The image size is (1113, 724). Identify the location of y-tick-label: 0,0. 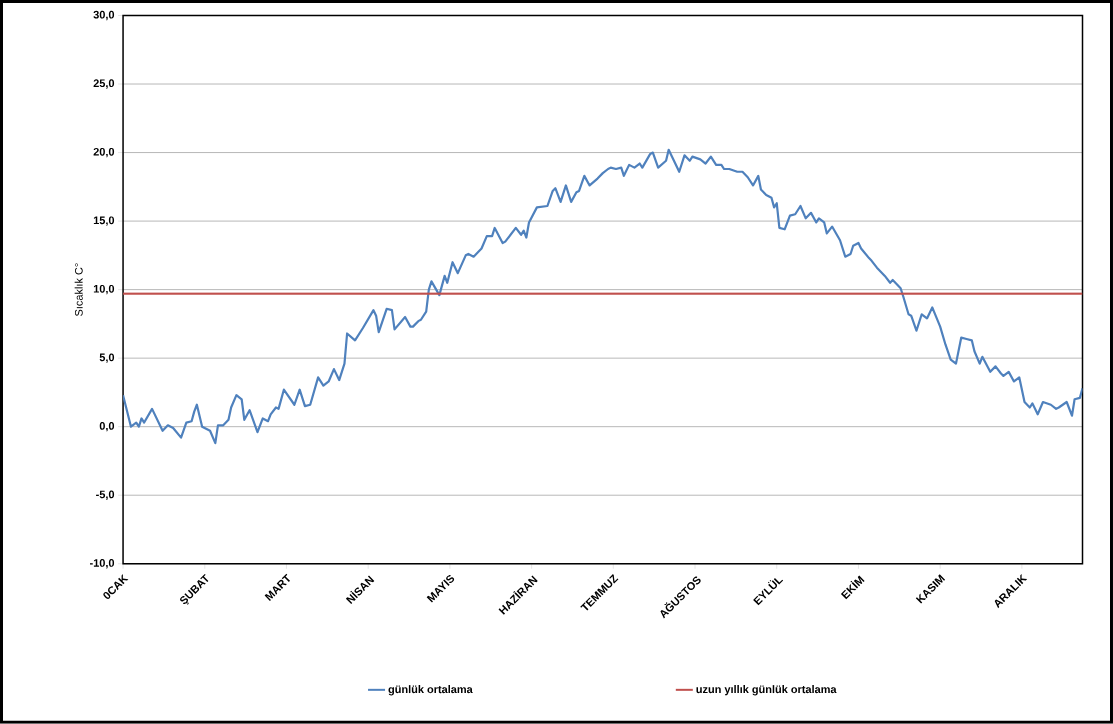
(107, 427).